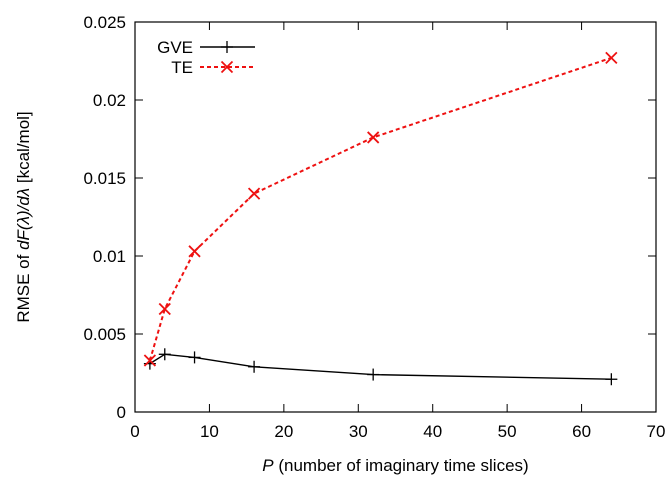 Image resolution: width=669 pixels, height=479 pixels. Describe the element at coordinates (23, 286) in the screenshot. I see `y-axis-label-prefix: RMSE of` at that location.